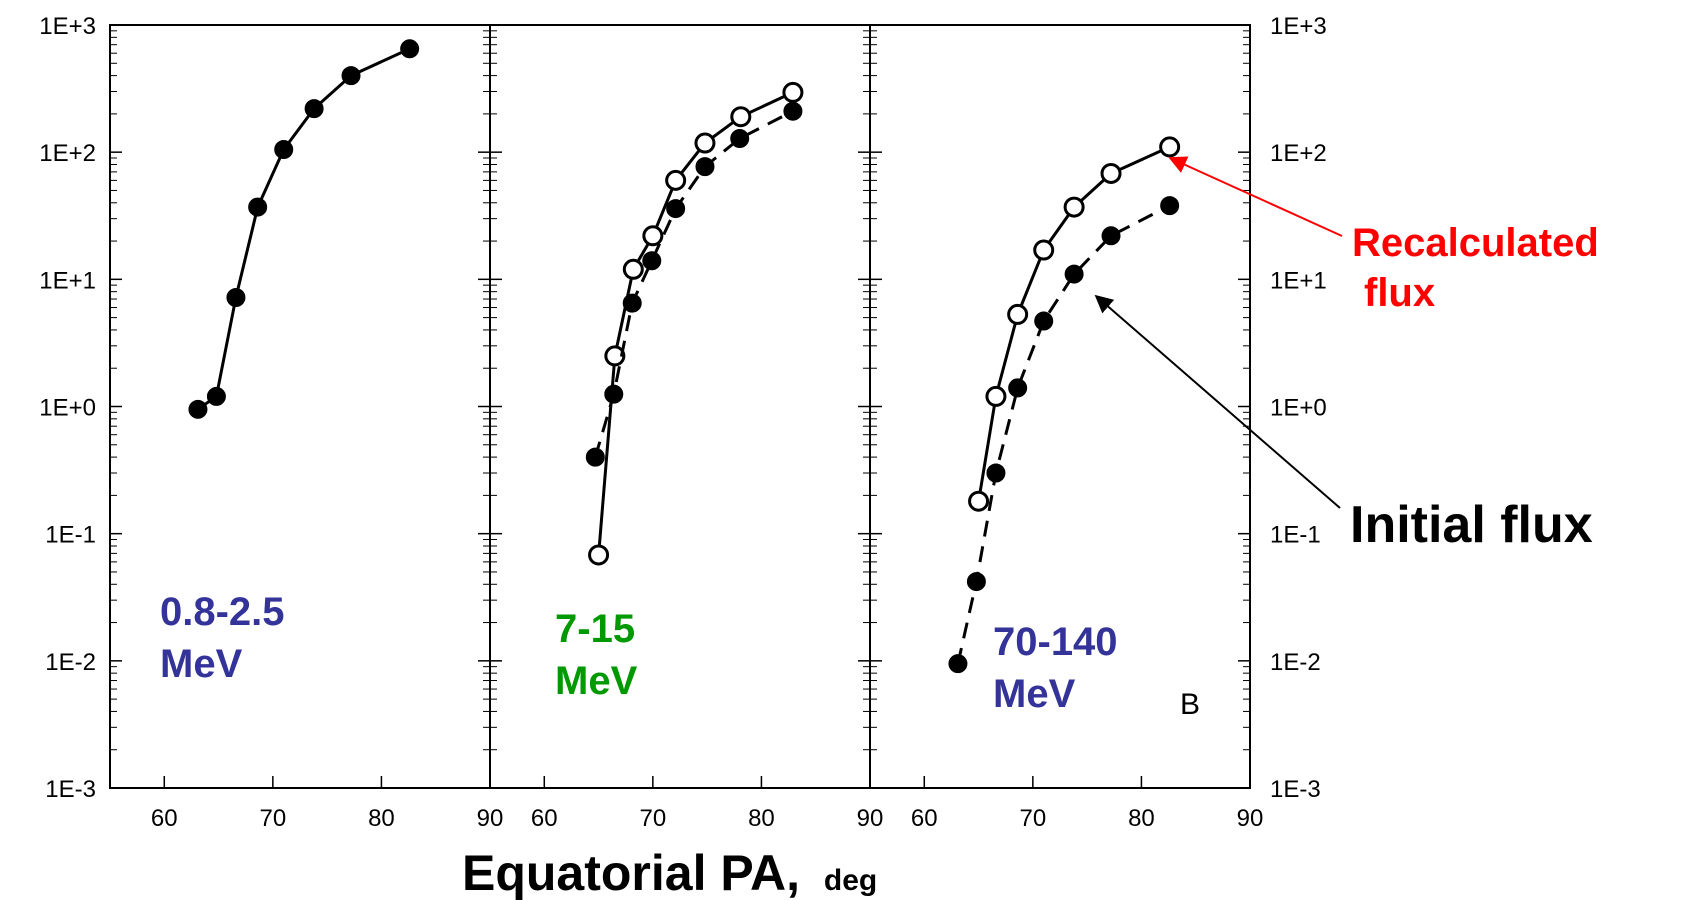 The image size is (1682, 900). I want to click on y-tick-label-right: 1E+0, so click(1298, 408).